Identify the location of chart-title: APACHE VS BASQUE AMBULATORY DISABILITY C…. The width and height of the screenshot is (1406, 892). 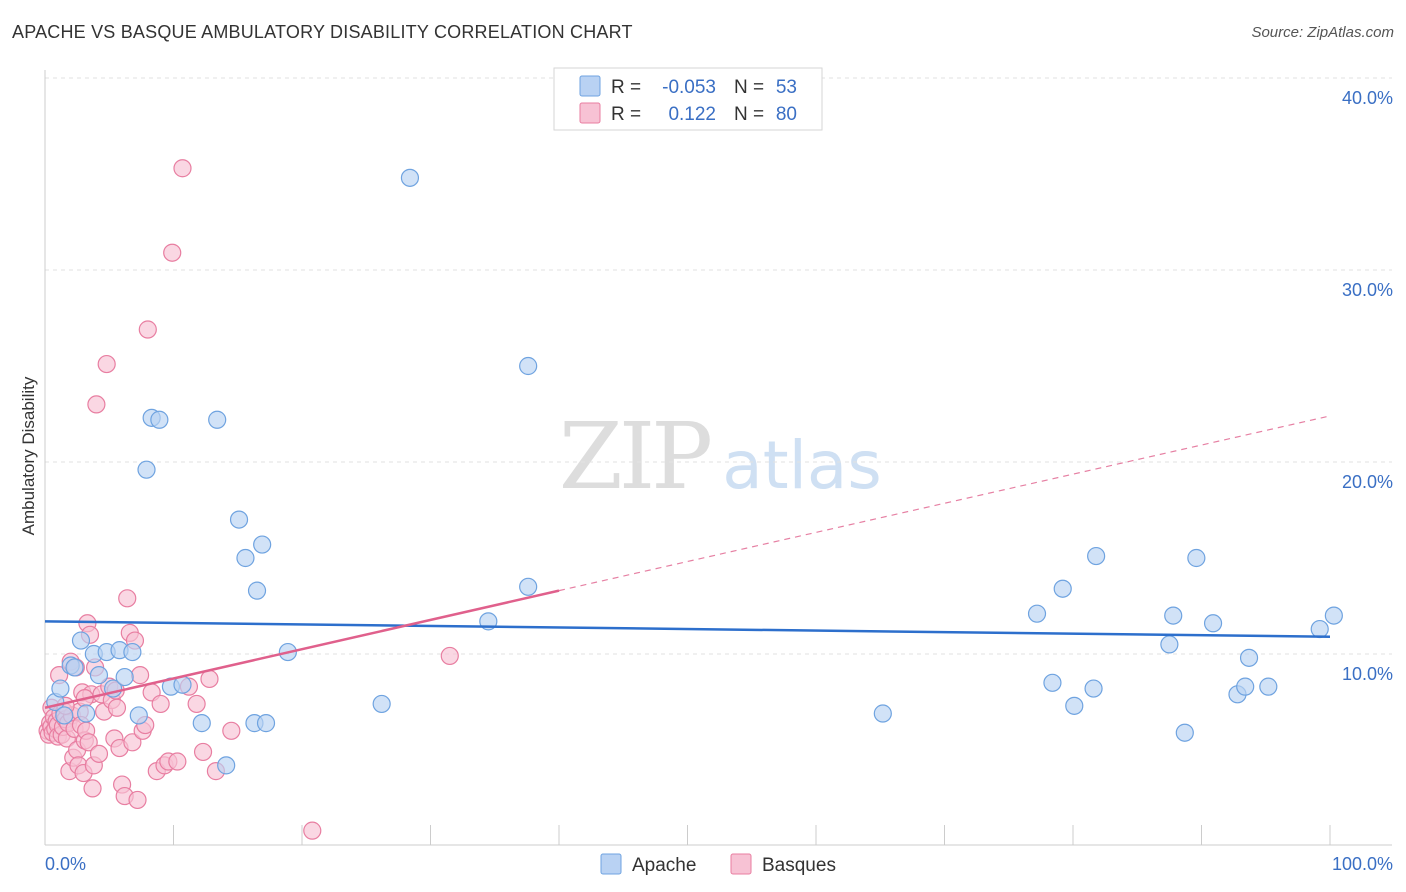
(322, 32).